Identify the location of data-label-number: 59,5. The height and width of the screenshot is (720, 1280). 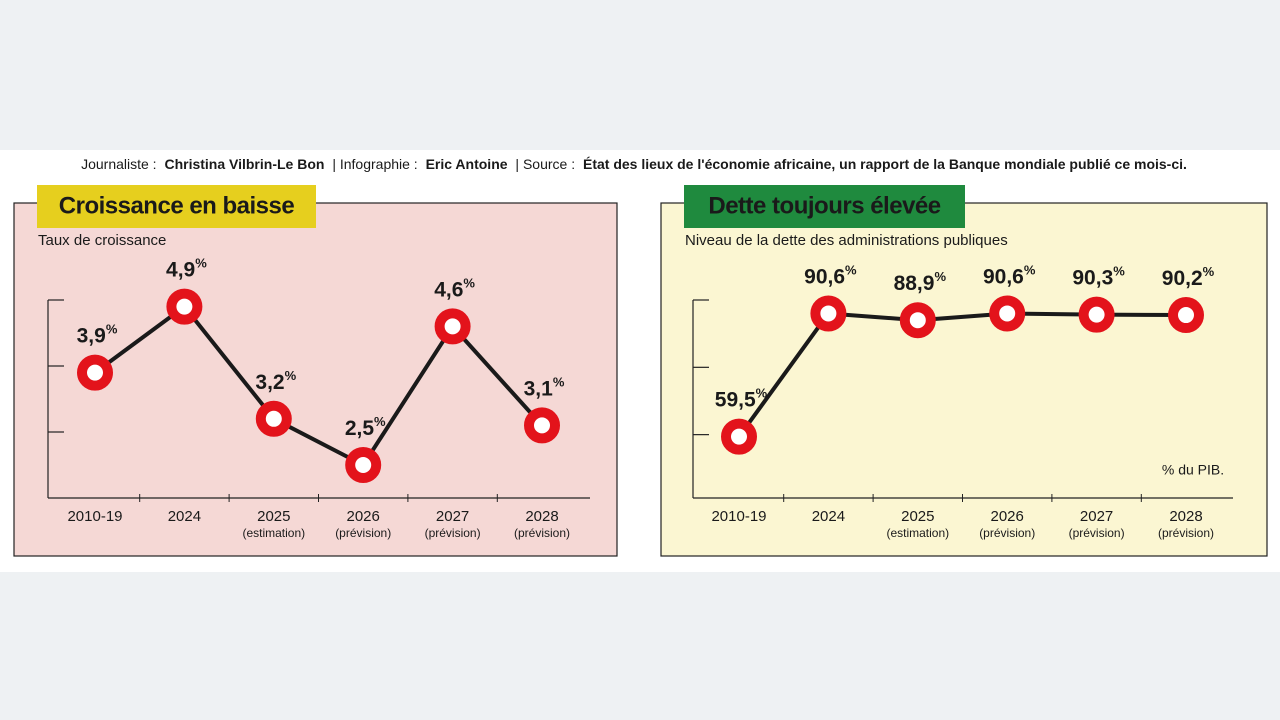
(735, 399).